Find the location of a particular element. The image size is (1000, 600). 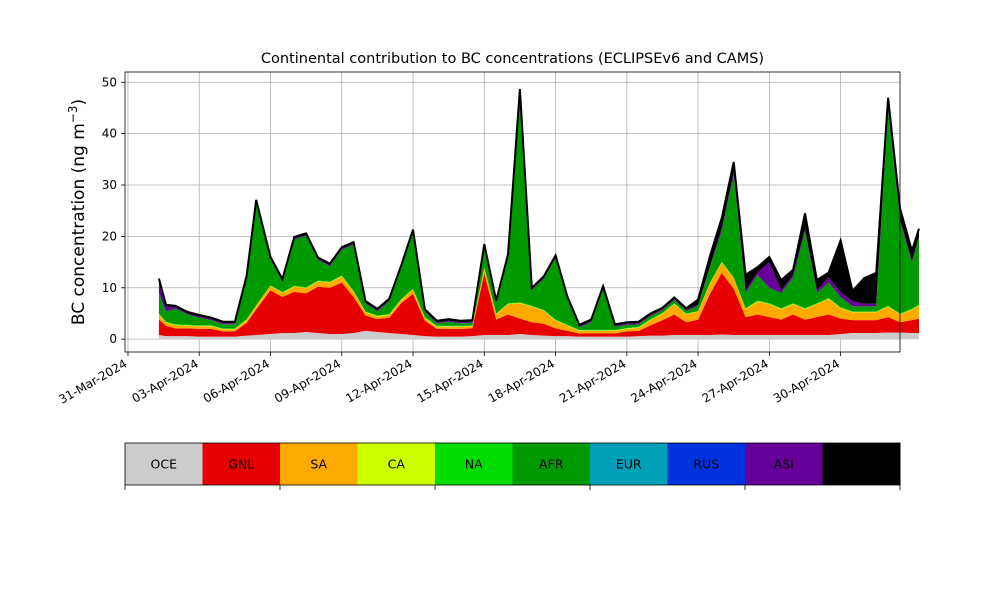

legend-label-rus: RUS is located at coordinates (706, 464).